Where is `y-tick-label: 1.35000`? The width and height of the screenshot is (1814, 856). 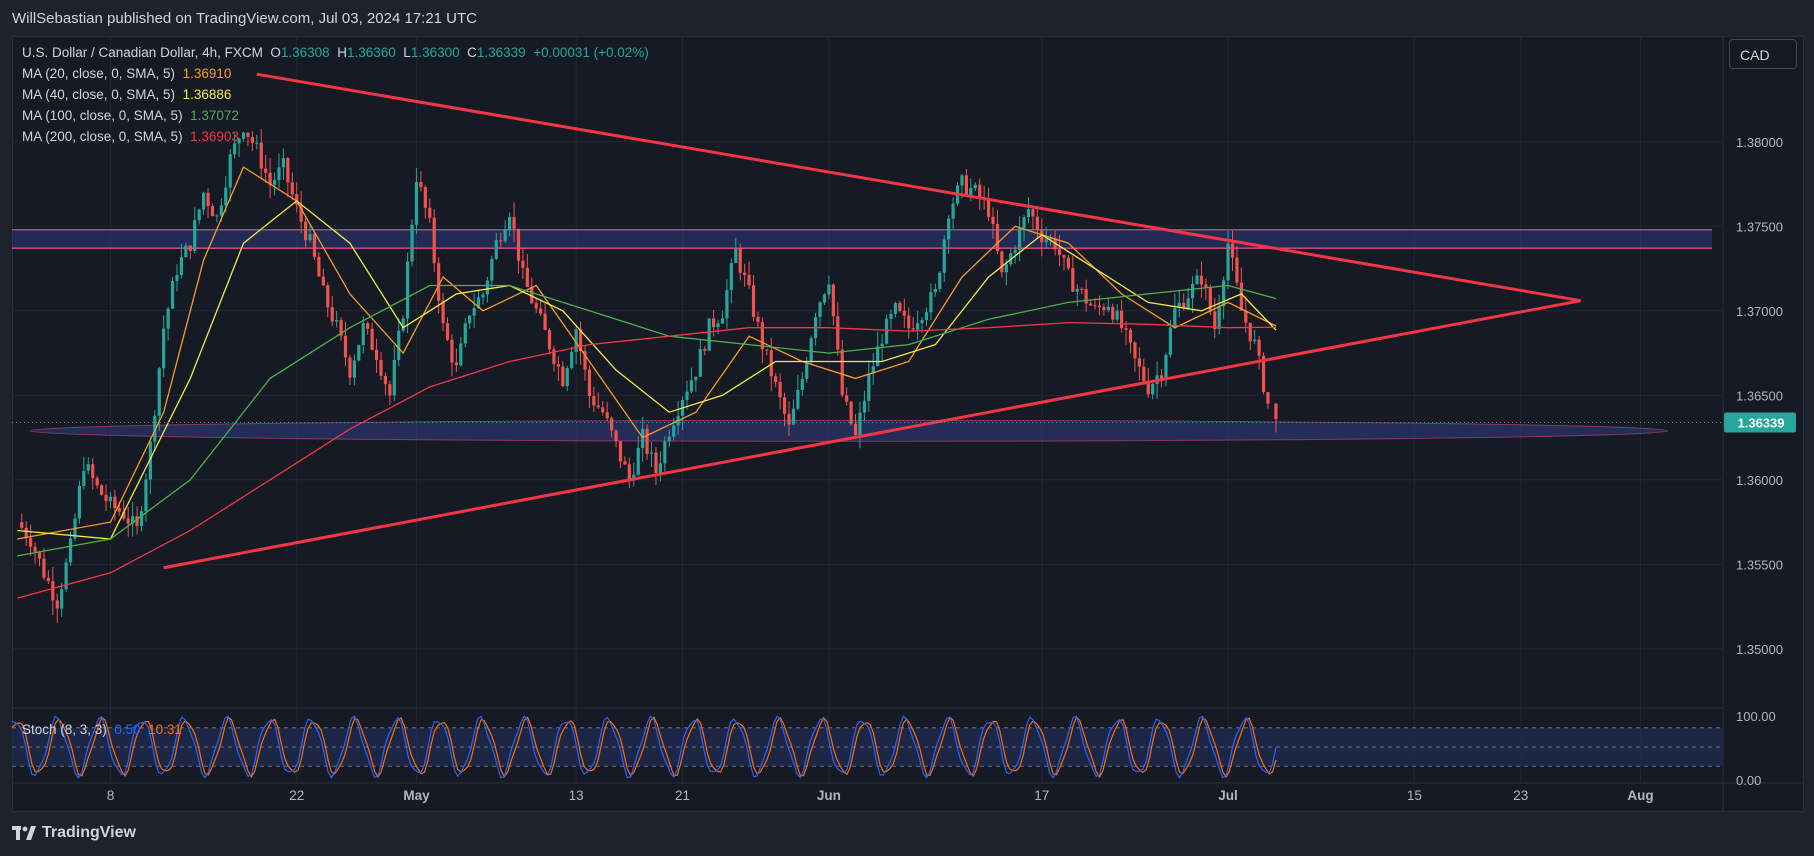
y-tick-label: 1.35000 is located at coordinates (1759, 649).